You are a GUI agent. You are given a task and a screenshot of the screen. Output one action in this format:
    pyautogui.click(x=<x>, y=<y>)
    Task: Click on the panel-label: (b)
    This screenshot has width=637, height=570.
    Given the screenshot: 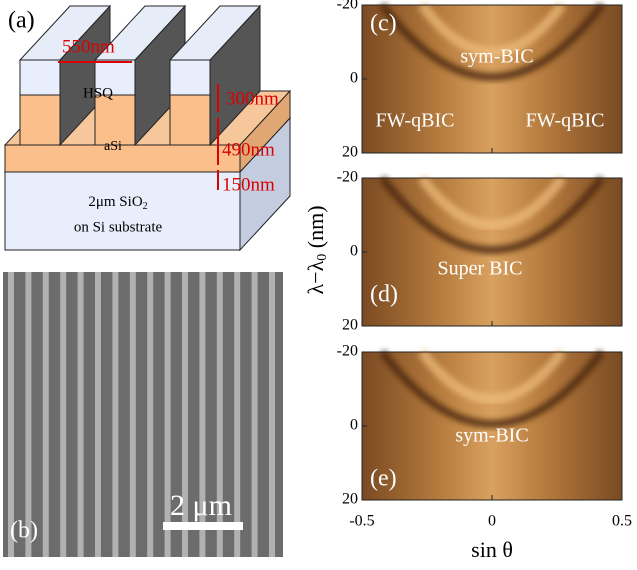 What is the action you would take?
    pyautogui.click(x=24, y=531)
    